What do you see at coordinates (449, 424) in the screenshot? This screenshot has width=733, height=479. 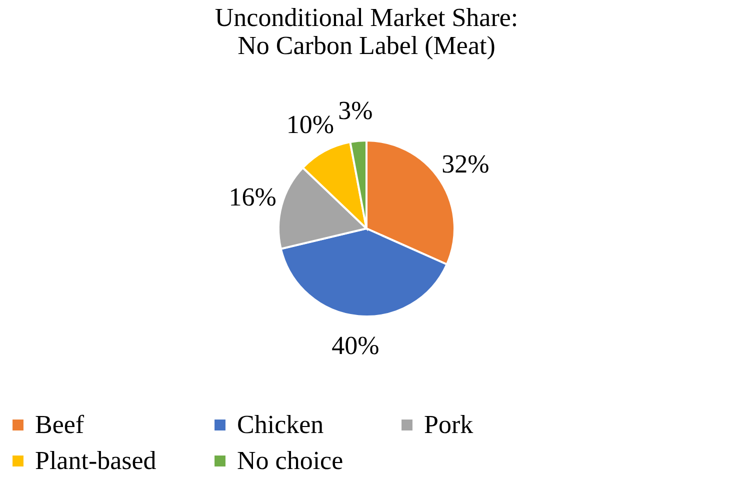 I see `legend-label: Pork` at bounding box center [449, 424].